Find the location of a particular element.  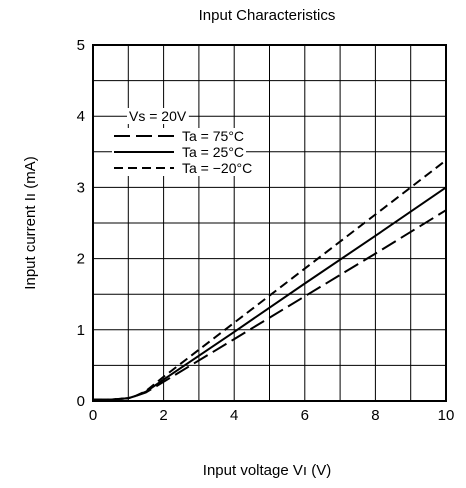

legend-header-bg is located at coordinates (158, 116).